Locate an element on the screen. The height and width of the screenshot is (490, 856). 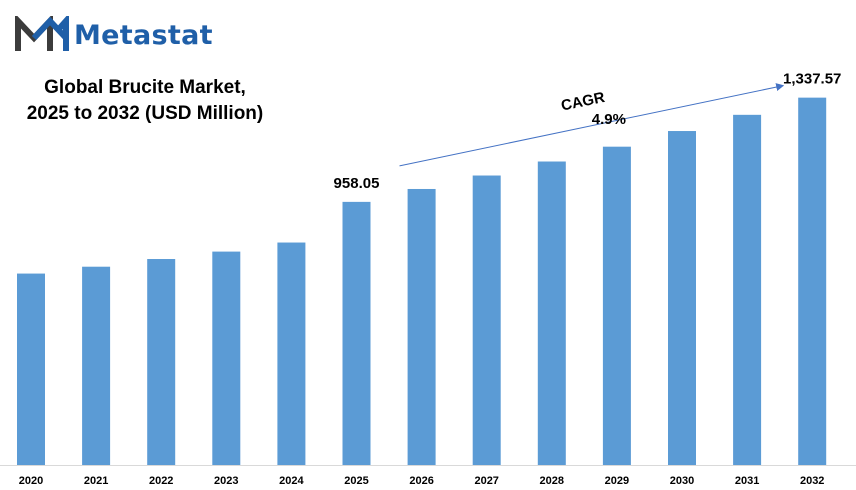
bar-2029 is located at coordinates (616, 305).